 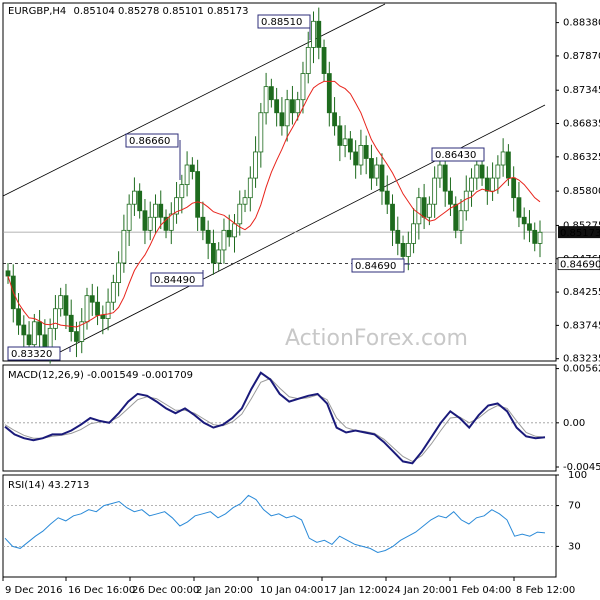 What do you see at coordinates (581, 359) in the screenshot?
I see `price-axis-tick-label: 0.83235` at bounding box center [581, 359].